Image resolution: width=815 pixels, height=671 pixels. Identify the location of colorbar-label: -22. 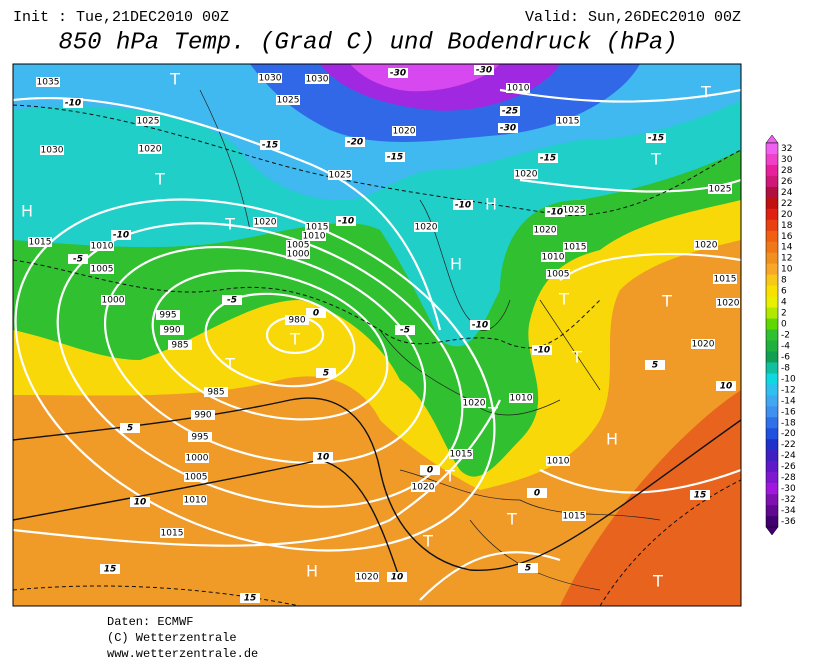
(788, 445).